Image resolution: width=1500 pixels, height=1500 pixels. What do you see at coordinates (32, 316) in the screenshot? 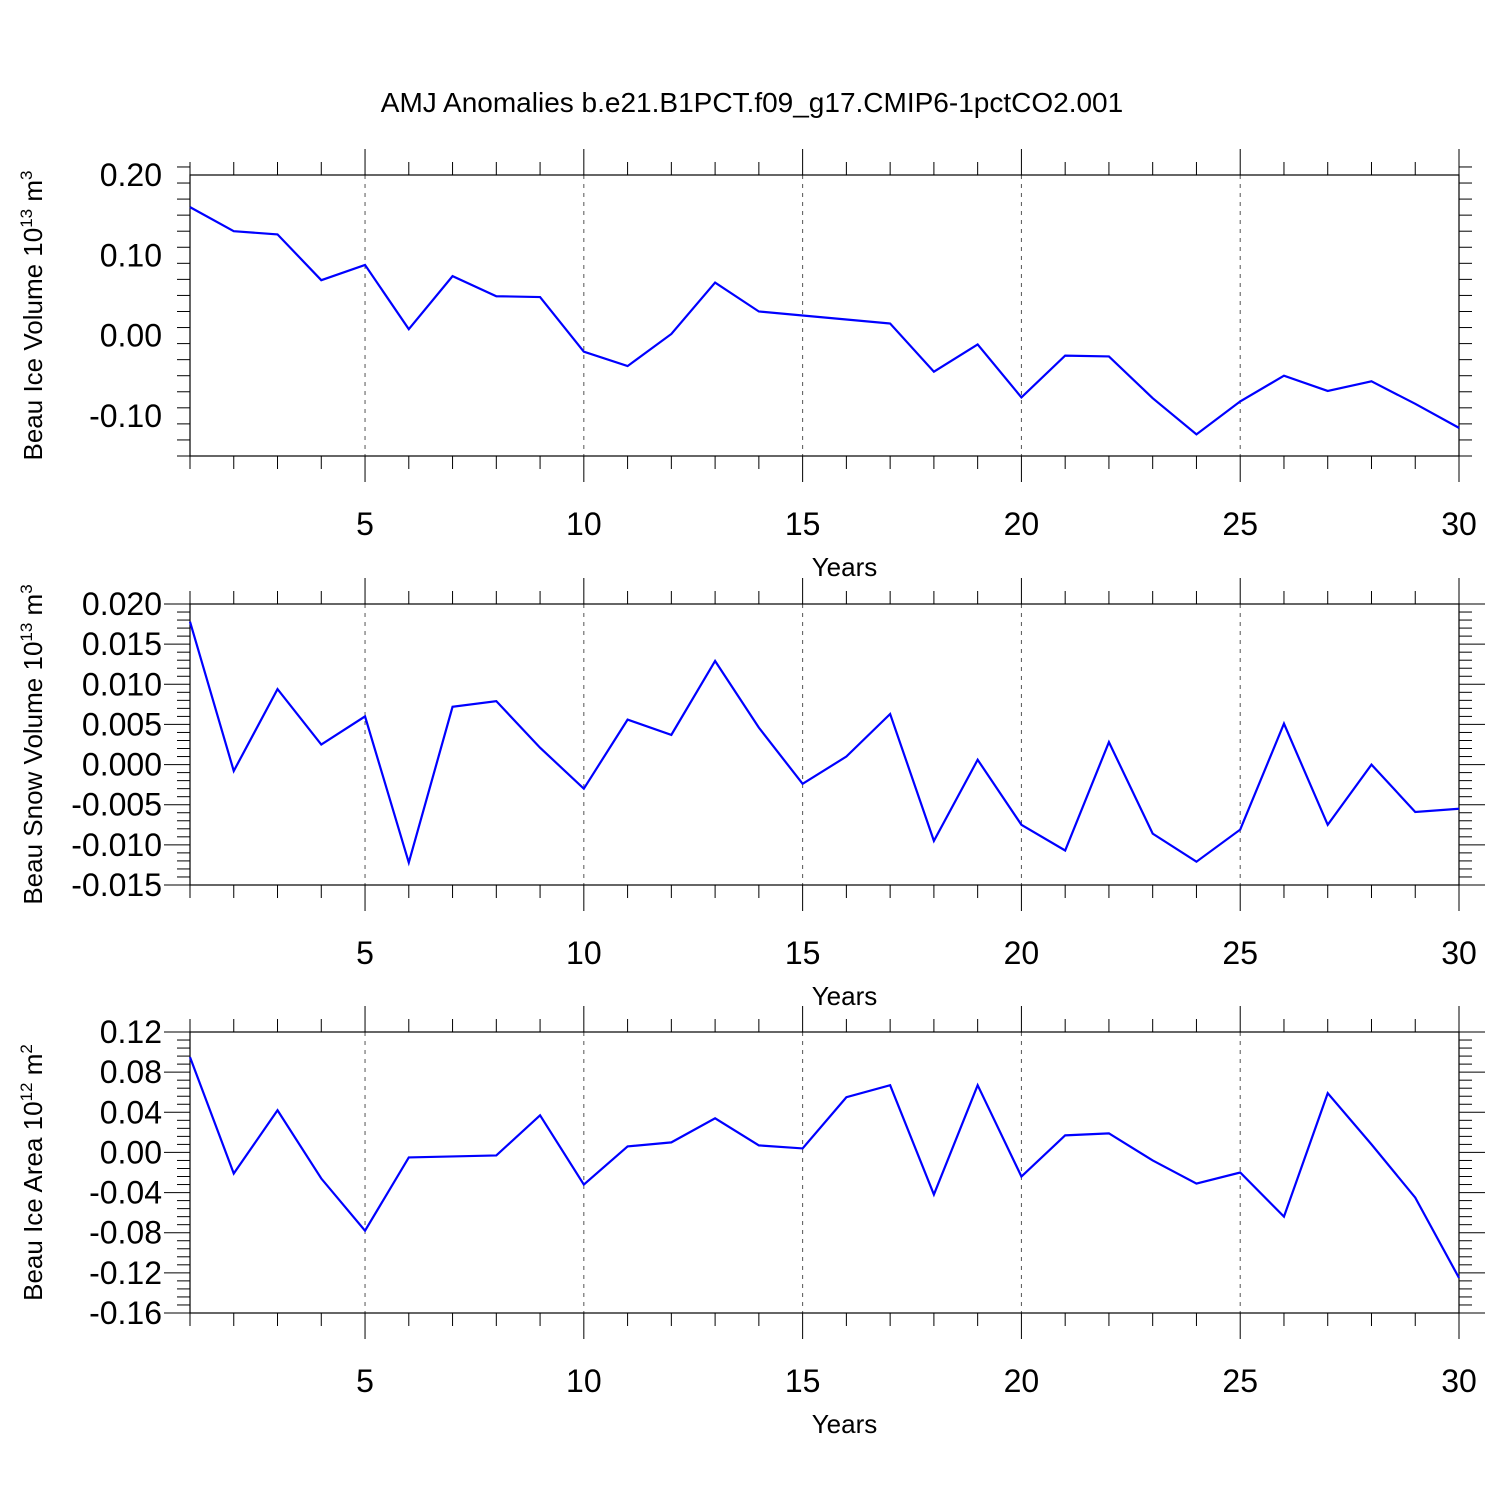
I see `y-axis-label: Beau Ice Volume 1013 m3` at bounding box center [32, 316].